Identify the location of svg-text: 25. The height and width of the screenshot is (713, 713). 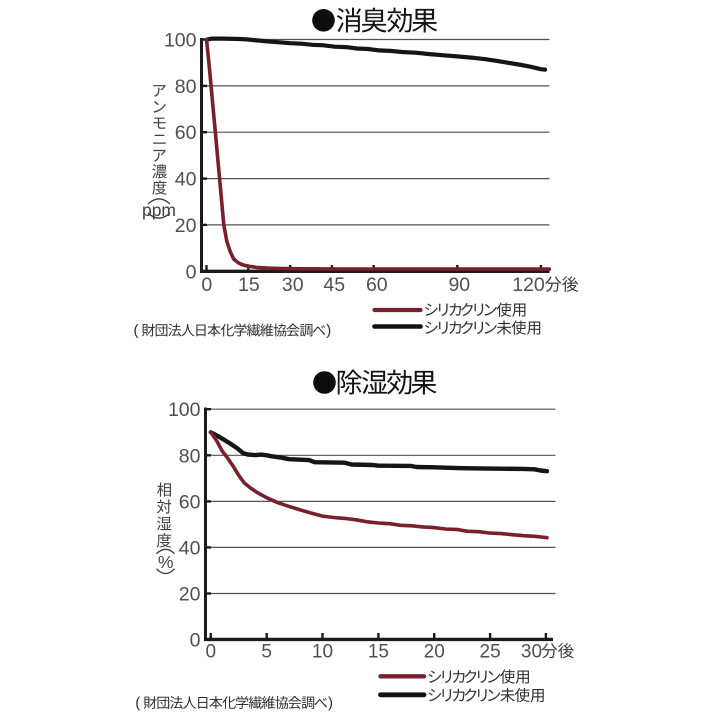
(490, 652).